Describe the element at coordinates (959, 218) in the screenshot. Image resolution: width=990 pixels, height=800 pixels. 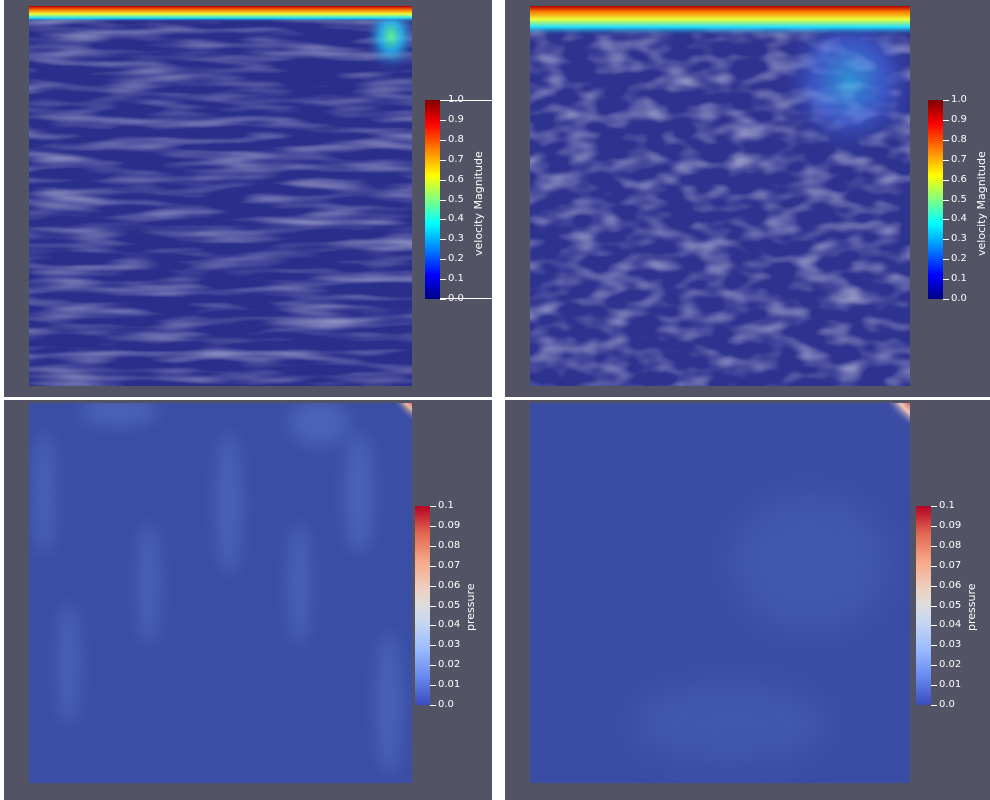
I see `colorbar-tick-label: 0.4` at that location.